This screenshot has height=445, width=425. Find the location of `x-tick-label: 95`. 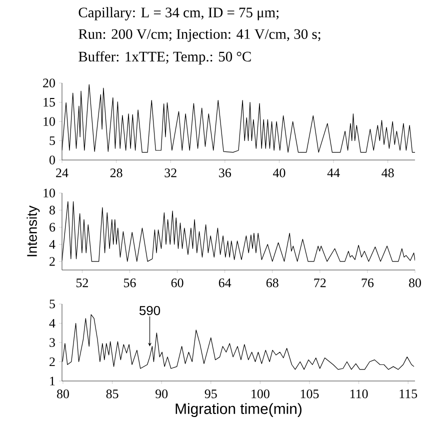

x-tick-label: 95 is located at coordinates (210, 394).